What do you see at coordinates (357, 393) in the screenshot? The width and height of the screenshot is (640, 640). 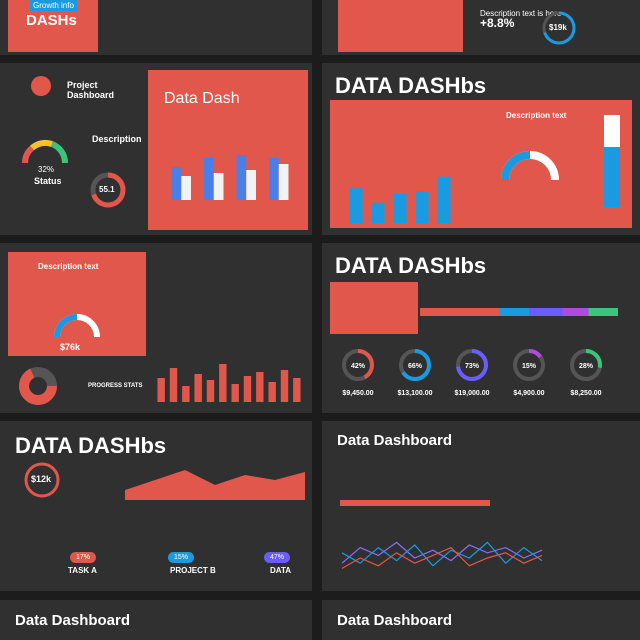 I see `amount: $9,450.00` at bounding box center [357, 393].